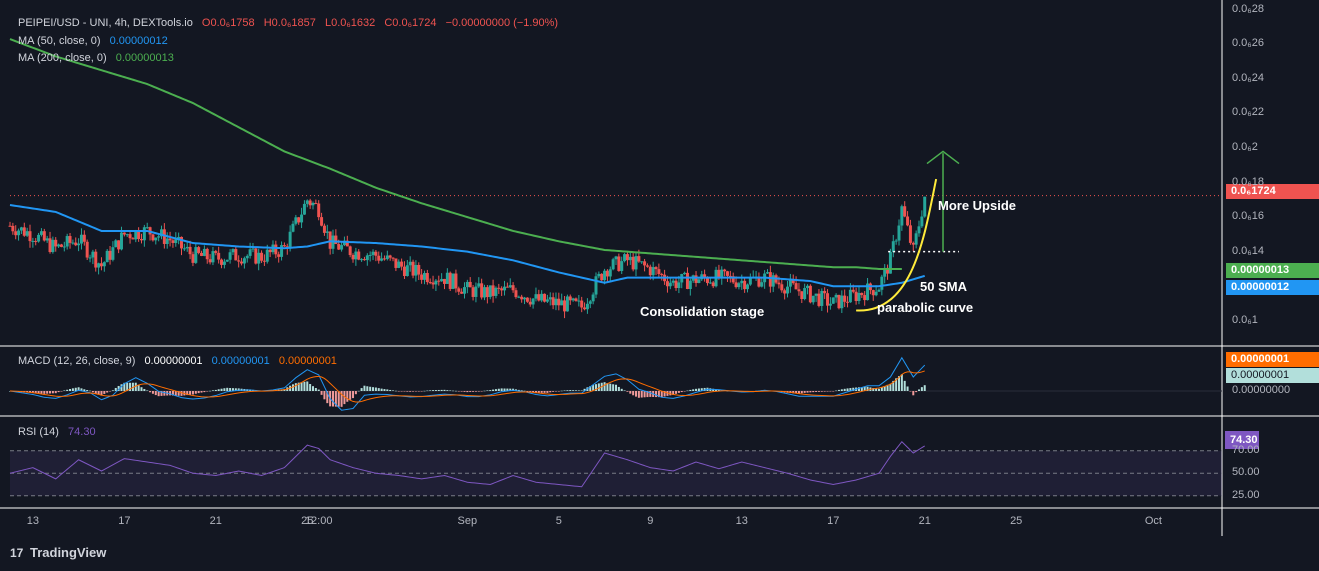 The width and height of the screenshot is (1319, 571). What do you see at coordinates (96, 41) in the screenshot?
I see `ma50-legend: MA (50, close, 0) 0.00000012` at bounding box center [96, 41].